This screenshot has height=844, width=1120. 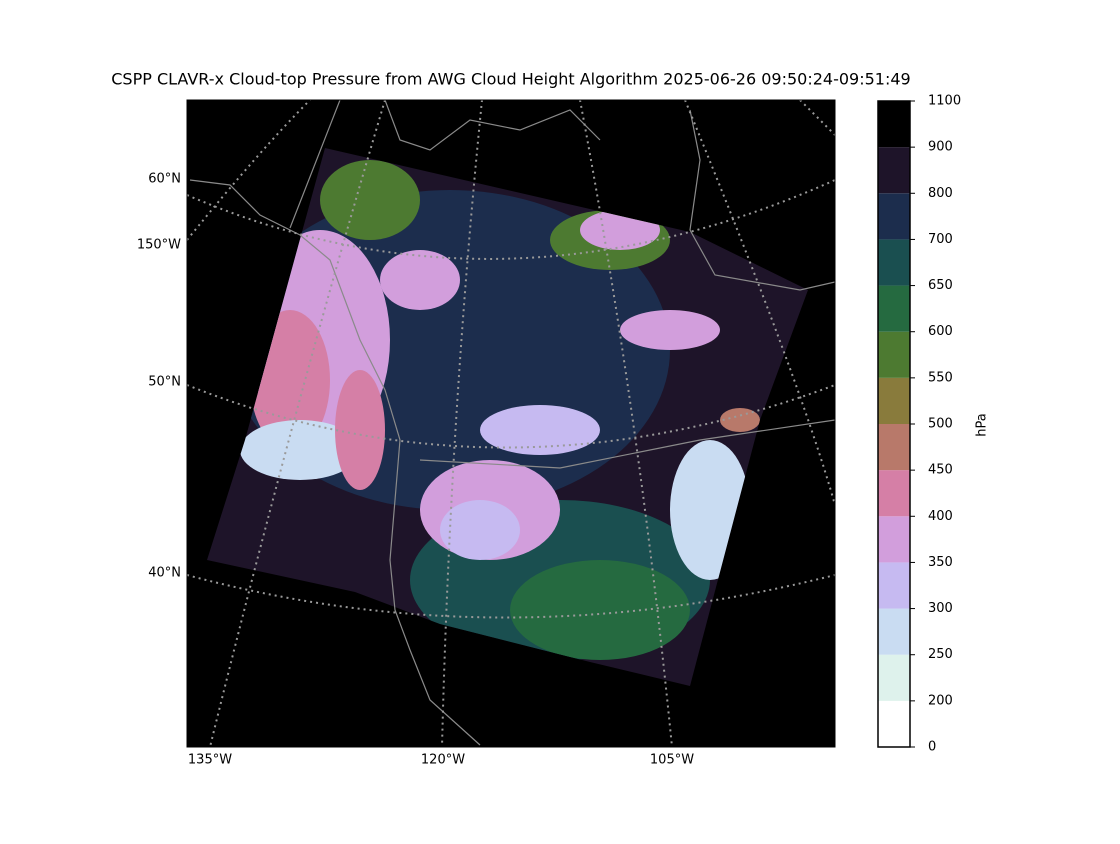 What do you see at coordinates (940, 377) in the screenshot?
I see `colorbar-tick-label: 550` at bounding box center [940, 377].